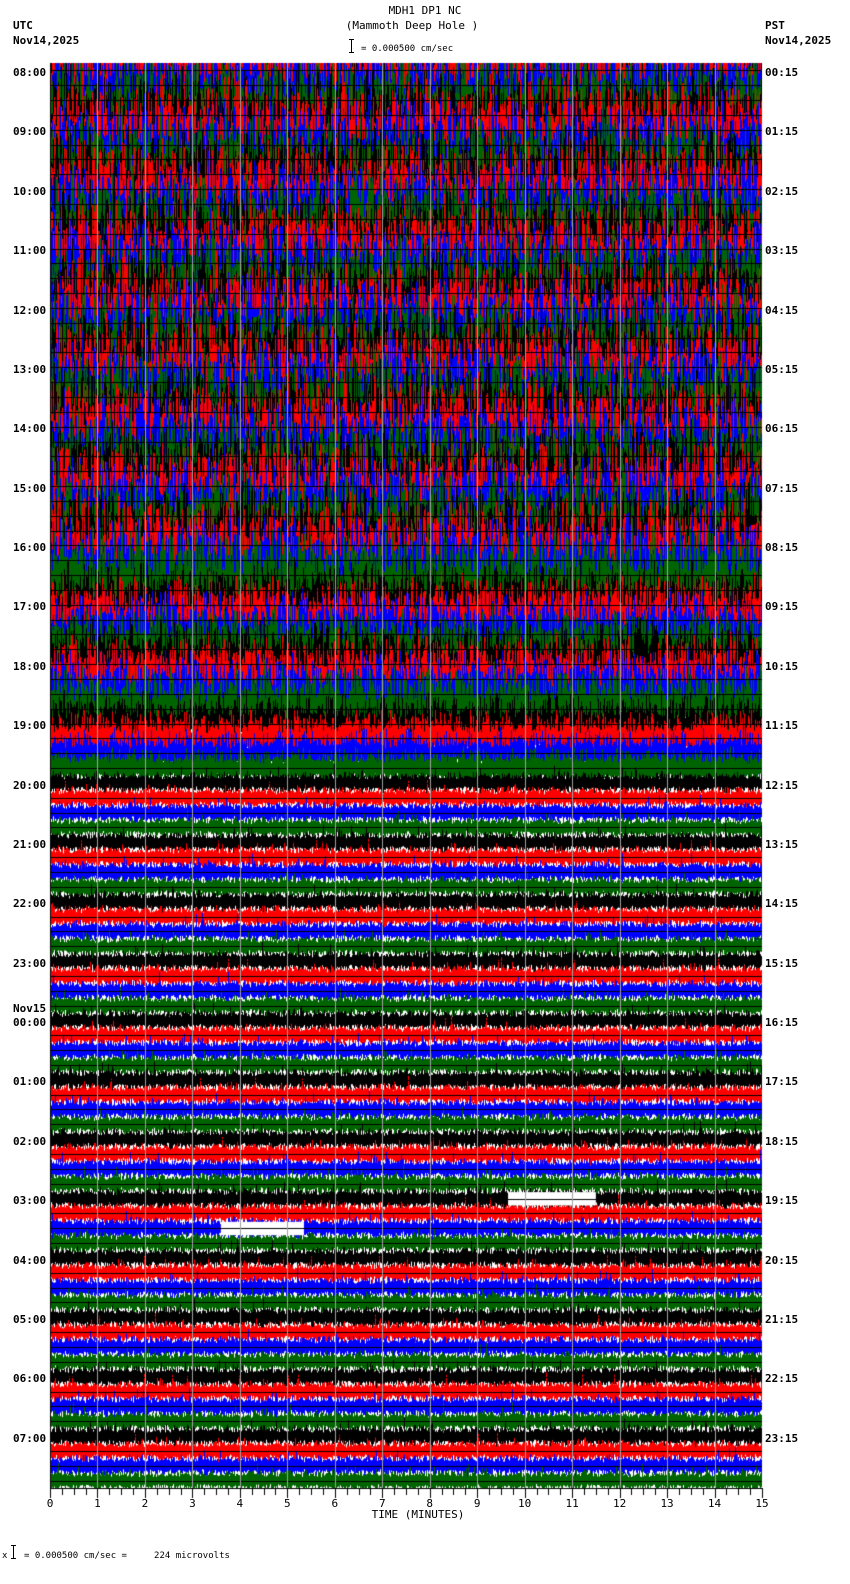 Image resolution: width=850 pixels, height=1584 pixels. I want to click on pst-hour-label: 13:15, so click(782, 844).